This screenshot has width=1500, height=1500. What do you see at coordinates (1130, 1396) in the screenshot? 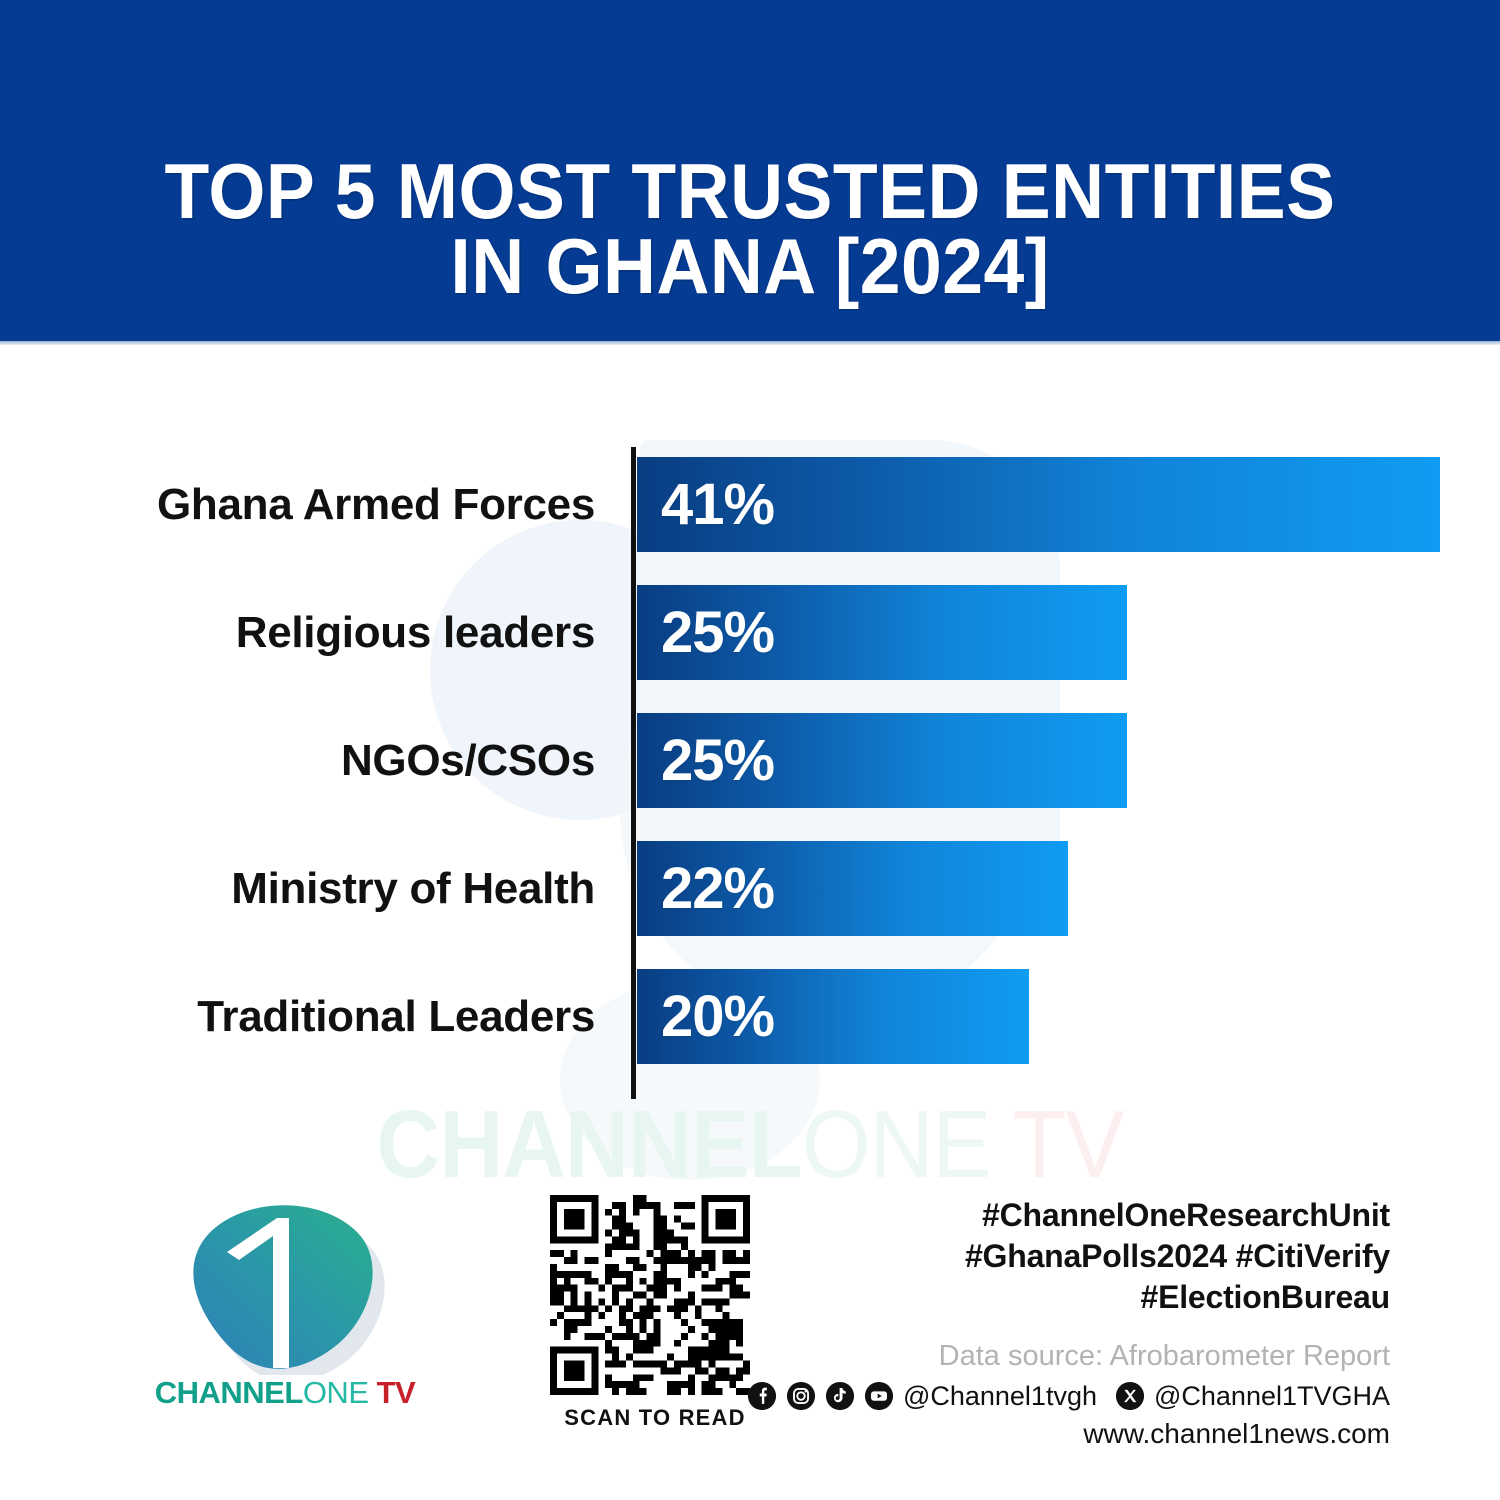
I see `x-icon` at bounding box center [1130, 1396].